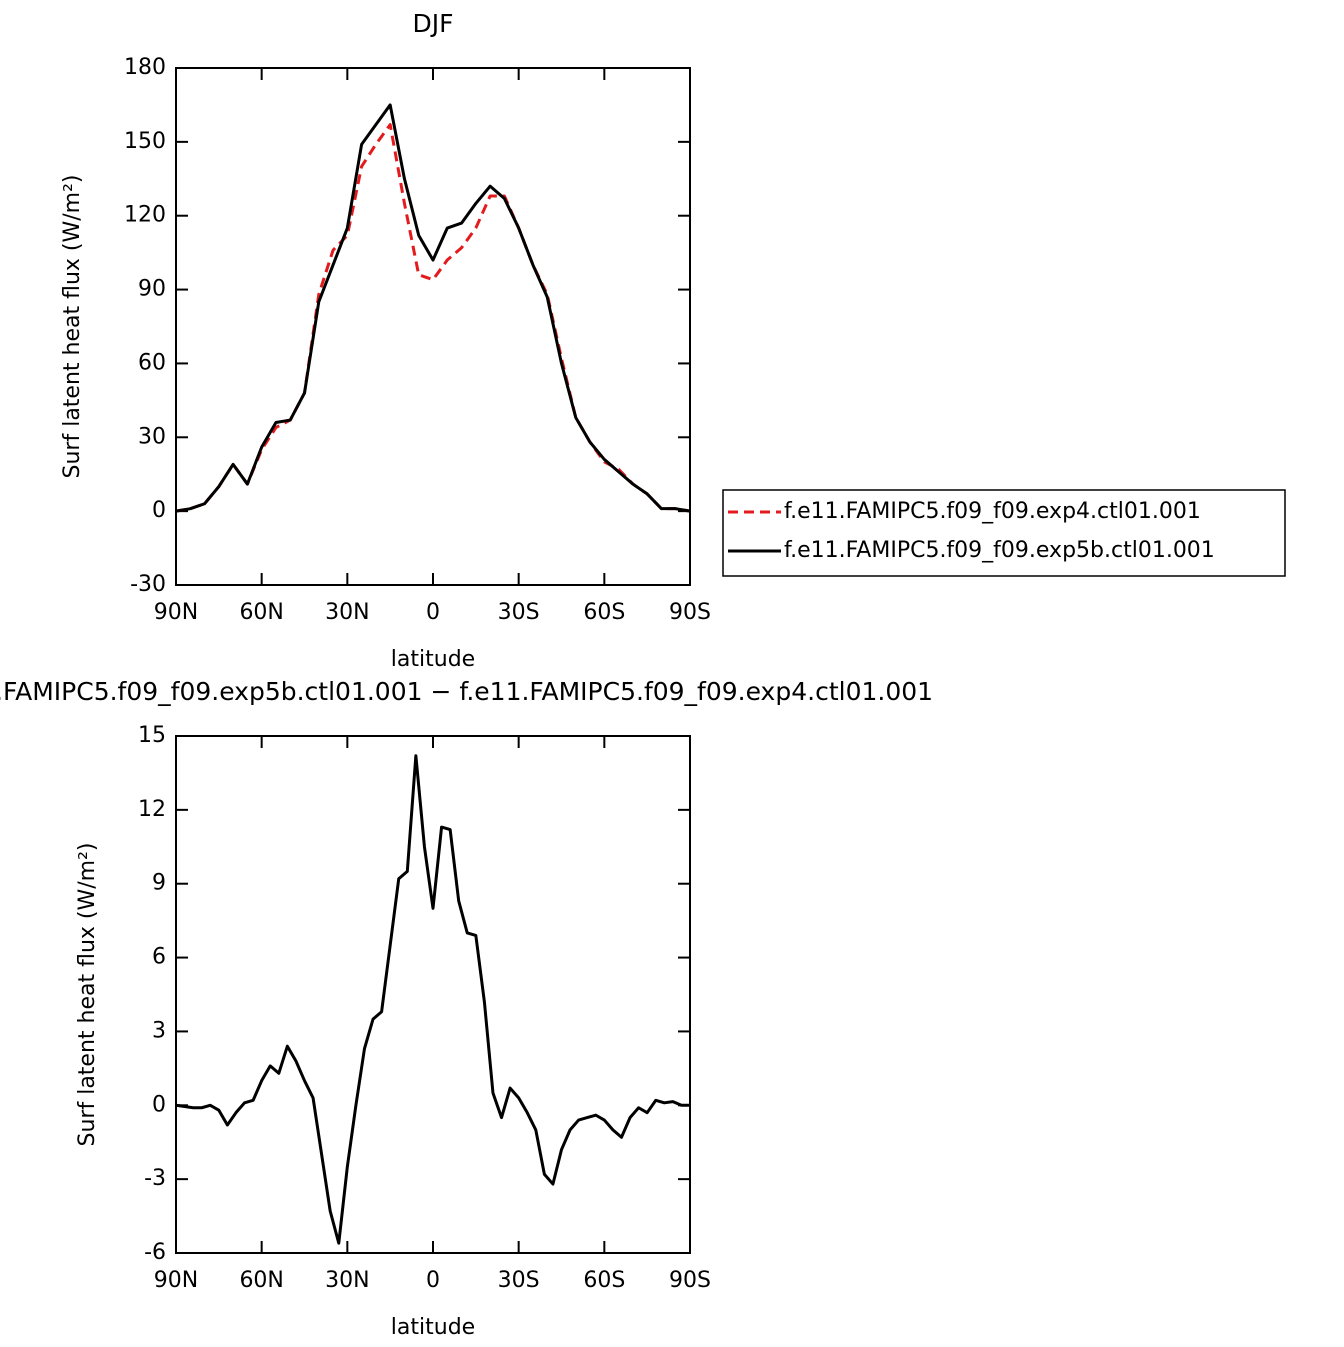  Describe the element at coordinates (155, 1178) in the screenshot. I see `y-tick-label: -3` at that location.